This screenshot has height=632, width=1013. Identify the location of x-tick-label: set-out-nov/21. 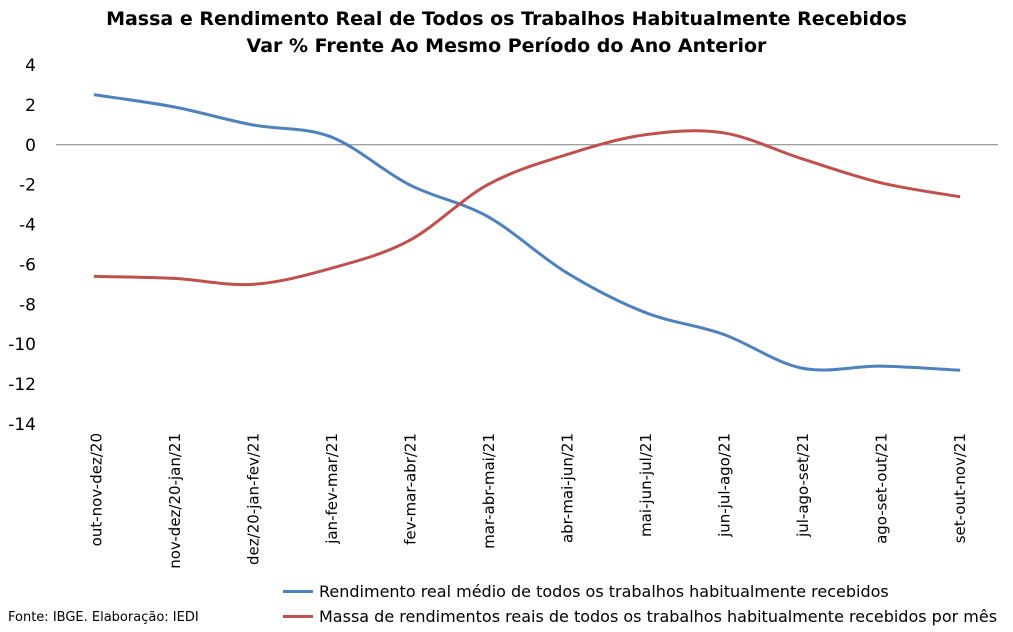
(960, 488).